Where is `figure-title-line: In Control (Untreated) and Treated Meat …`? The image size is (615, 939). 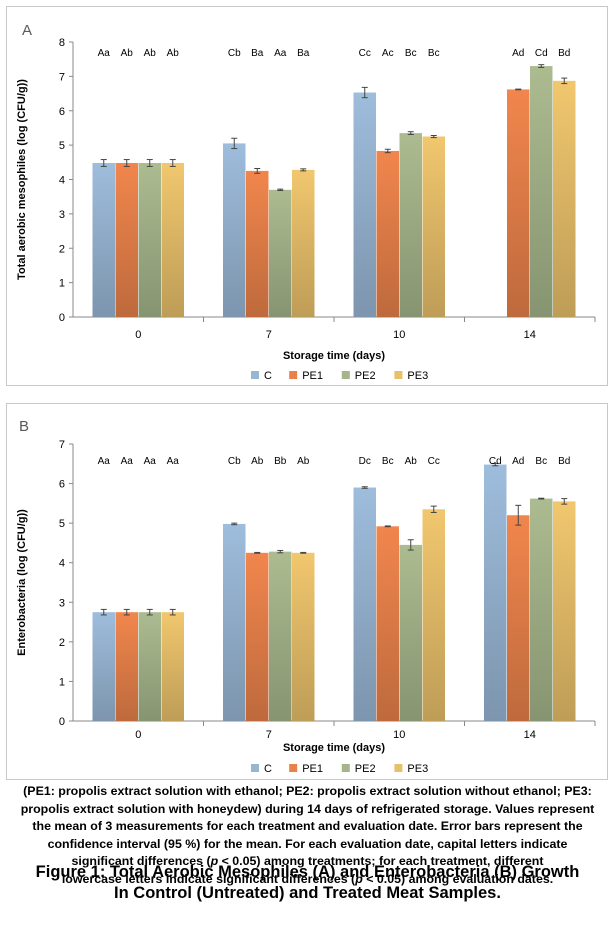 figure-title-line: In Control (Untreated) and Treated Meat … is located at coordinates (307, 893).